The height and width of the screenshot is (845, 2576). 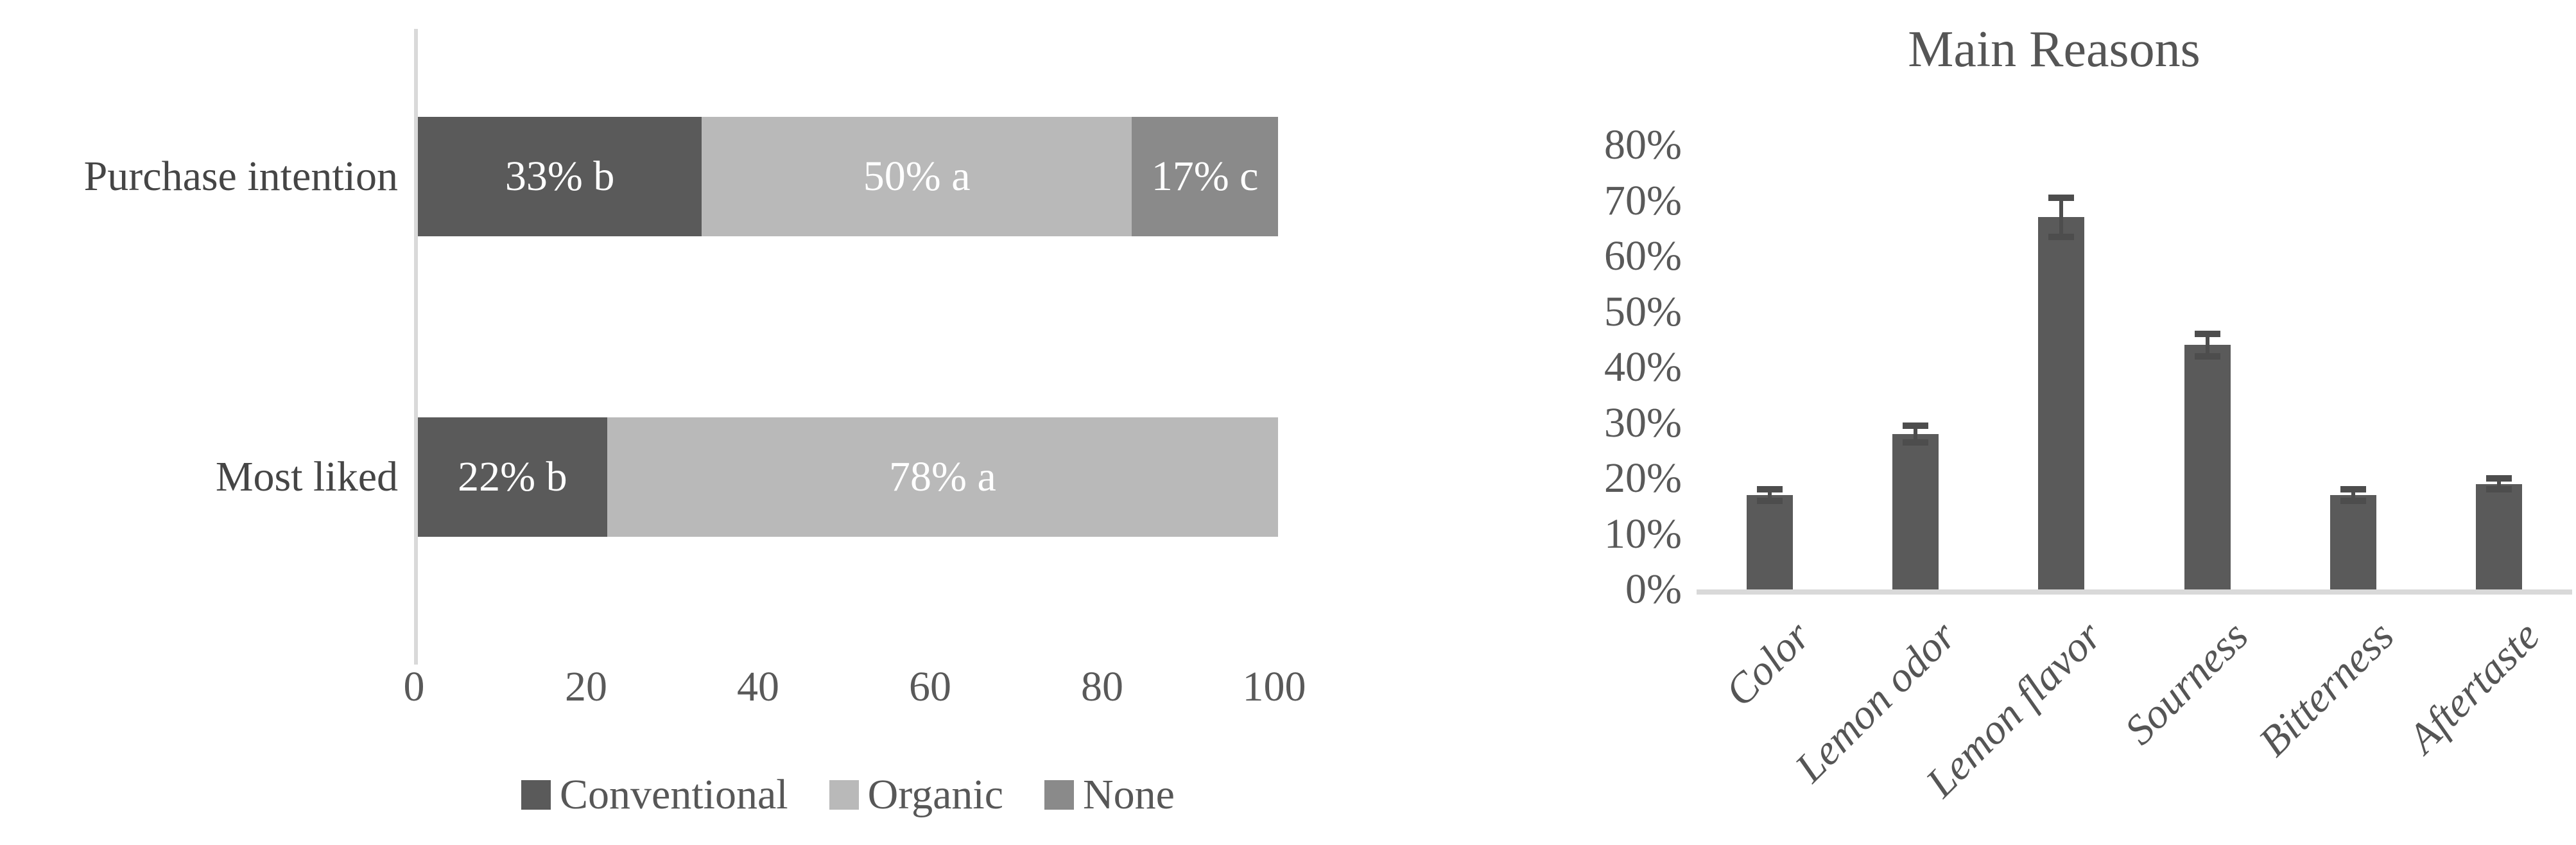 I want to click on y-axis-tick-label: 60%, so click(x=1643, y=255).